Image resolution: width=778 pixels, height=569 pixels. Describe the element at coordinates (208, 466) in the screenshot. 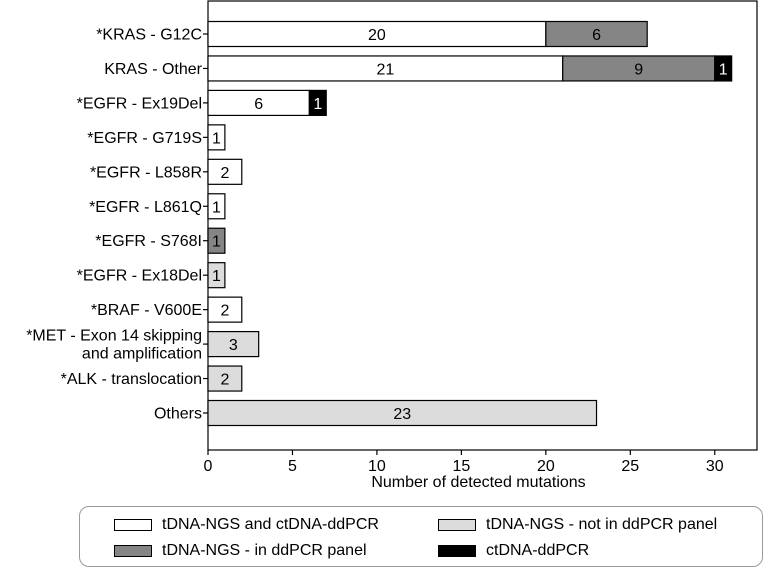

I see `x-tick-label: 0` at that location.